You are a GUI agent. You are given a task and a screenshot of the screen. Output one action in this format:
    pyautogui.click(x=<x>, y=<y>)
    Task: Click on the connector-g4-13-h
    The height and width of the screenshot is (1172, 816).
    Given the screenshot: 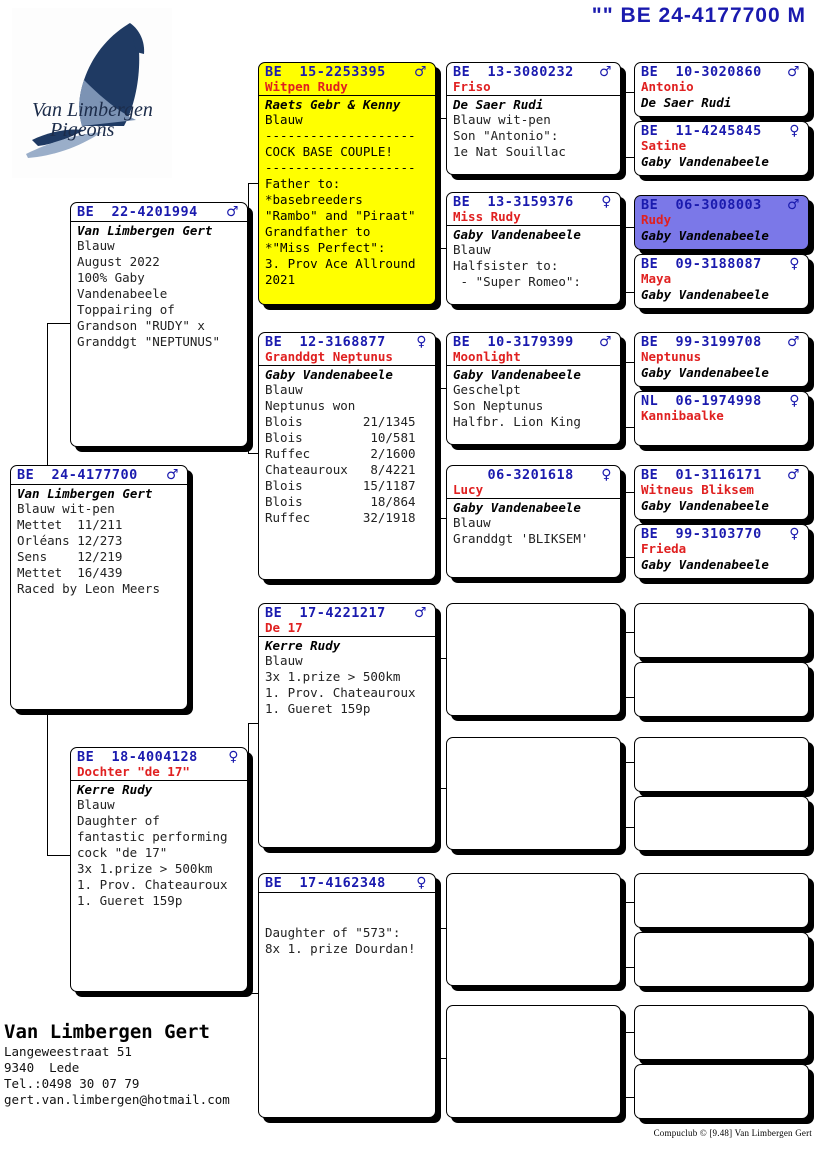 What is the action you would take?
    pyautogui.click(x=629, y=903)
    